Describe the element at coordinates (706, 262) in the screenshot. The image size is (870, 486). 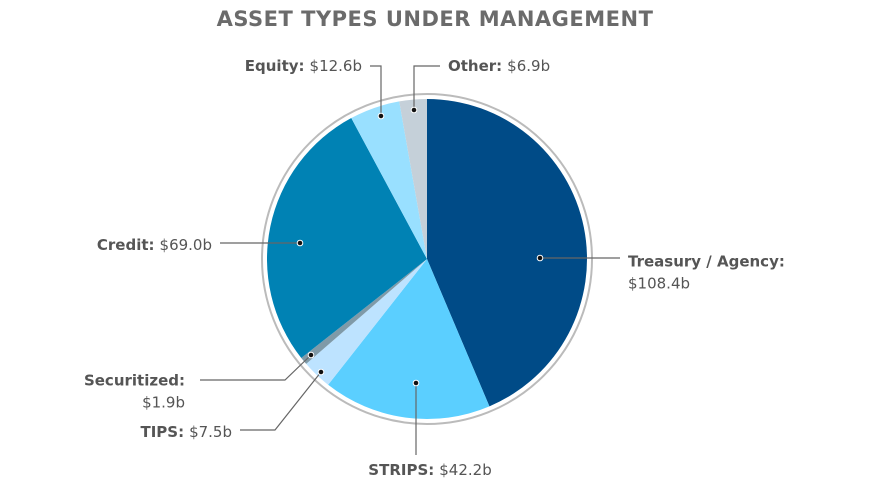
I see `category-label: Treasury / Agency:` at that location.